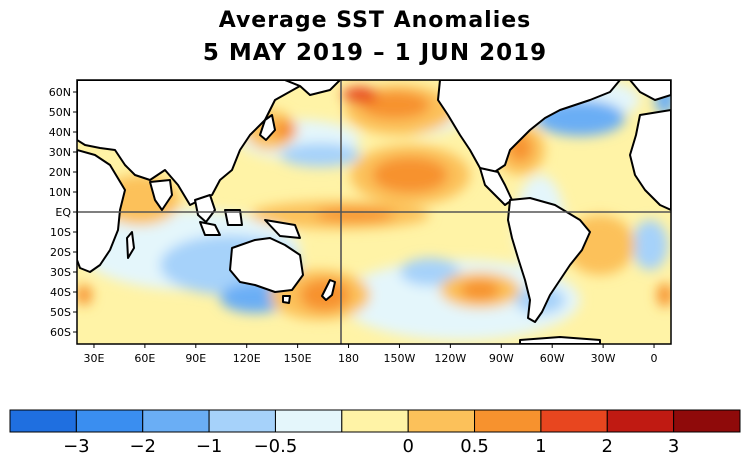  What do you see at coordinates (375, 53) in the screenshot?
I see `date-range-title: 5 MAY 2019 – 1 JUN 2019` at bounding box center [375, 53].